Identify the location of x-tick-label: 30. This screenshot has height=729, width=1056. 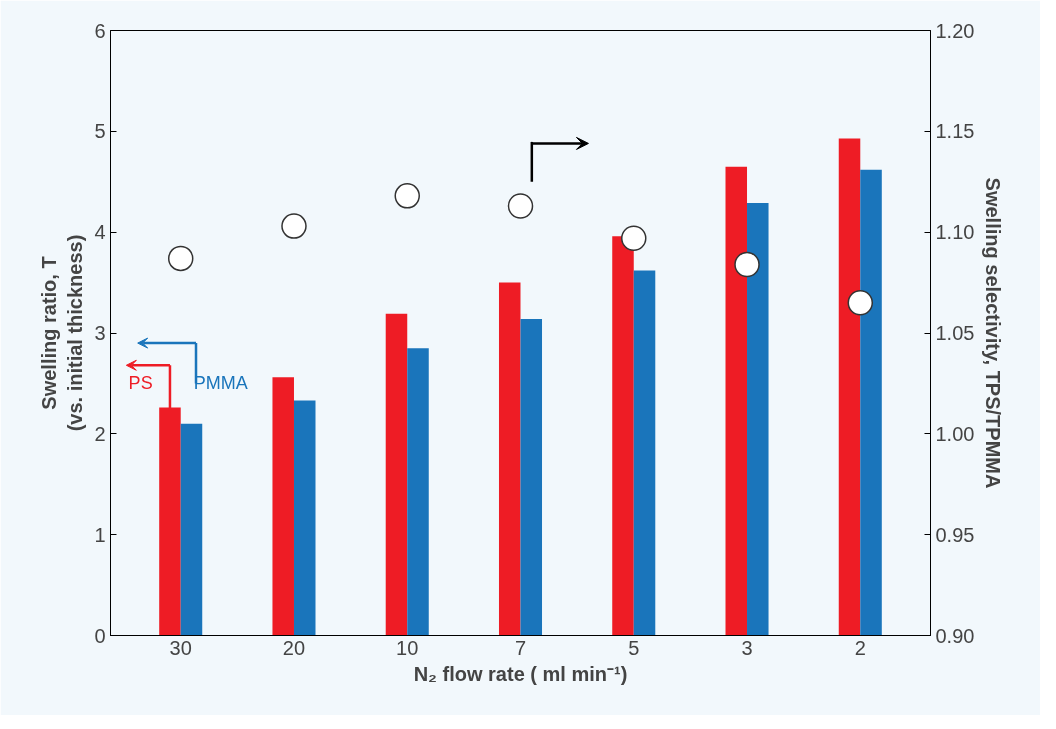
(180, 647).